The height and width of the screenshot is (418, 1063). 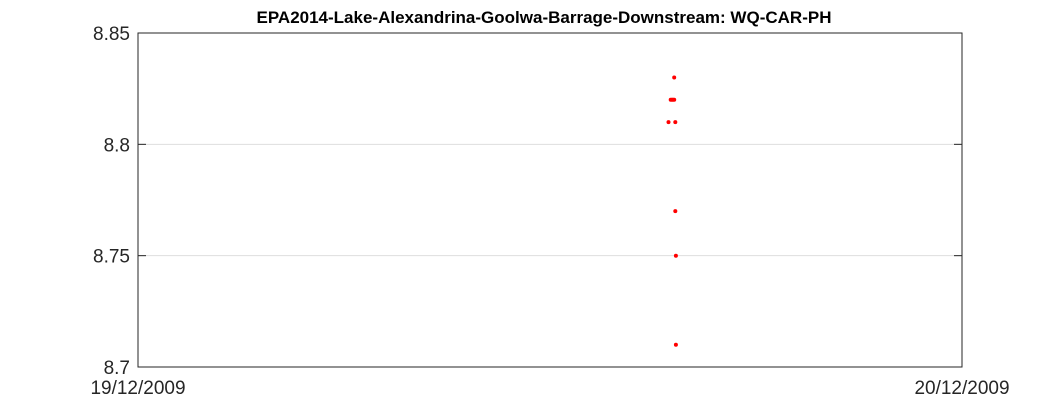 I want to click on y-tick-label: 8.75, so click(x=111, y=257).